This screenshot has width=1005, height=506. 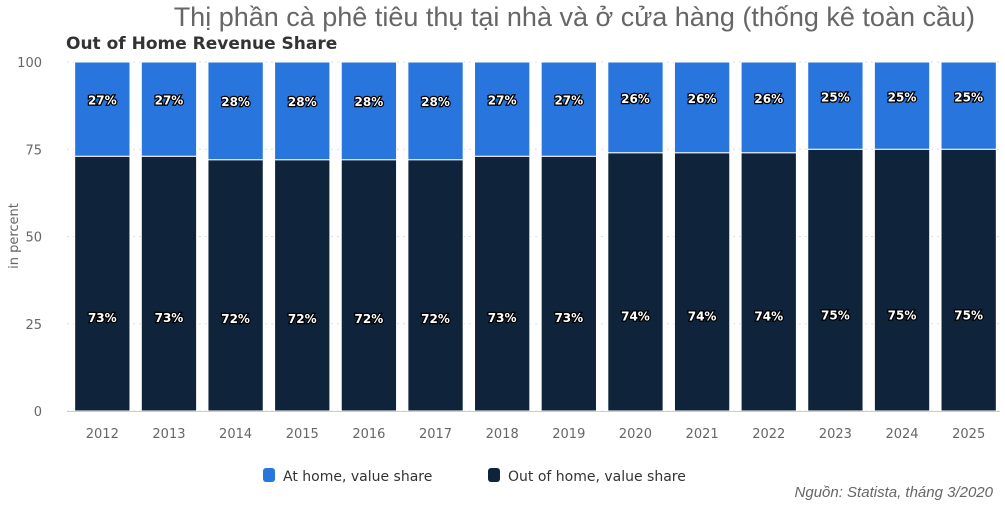 I want to click on x-tick-label: 2022, so click(x=768, y=434).